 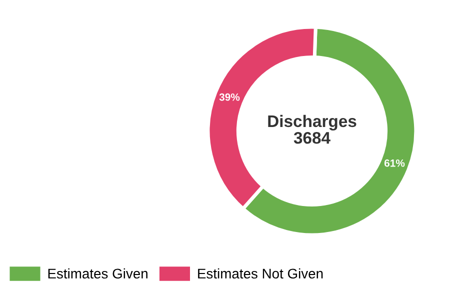 I want to click on text: Discharges, so click(x=312, y=122).